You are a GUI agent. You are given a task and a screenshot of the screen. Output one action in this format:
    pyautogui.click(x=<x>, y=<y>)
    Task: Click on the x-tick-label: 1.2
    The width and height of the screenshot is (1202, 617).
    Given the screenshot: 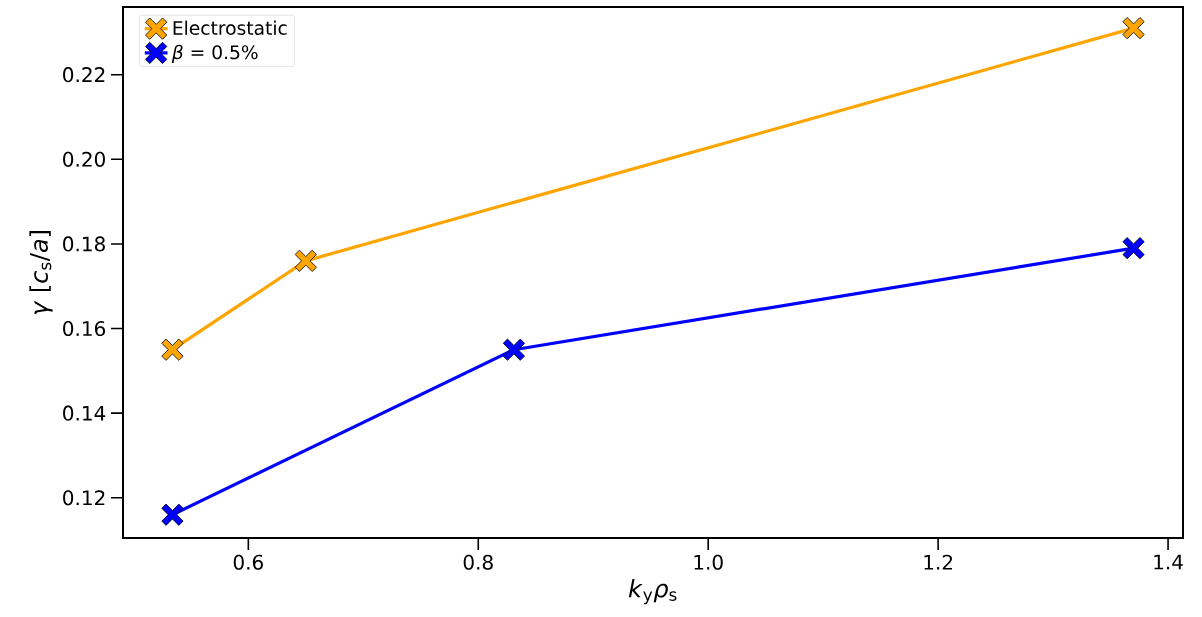 What is the action you would take?
    pyautogui.click(x=938, y=562)
    